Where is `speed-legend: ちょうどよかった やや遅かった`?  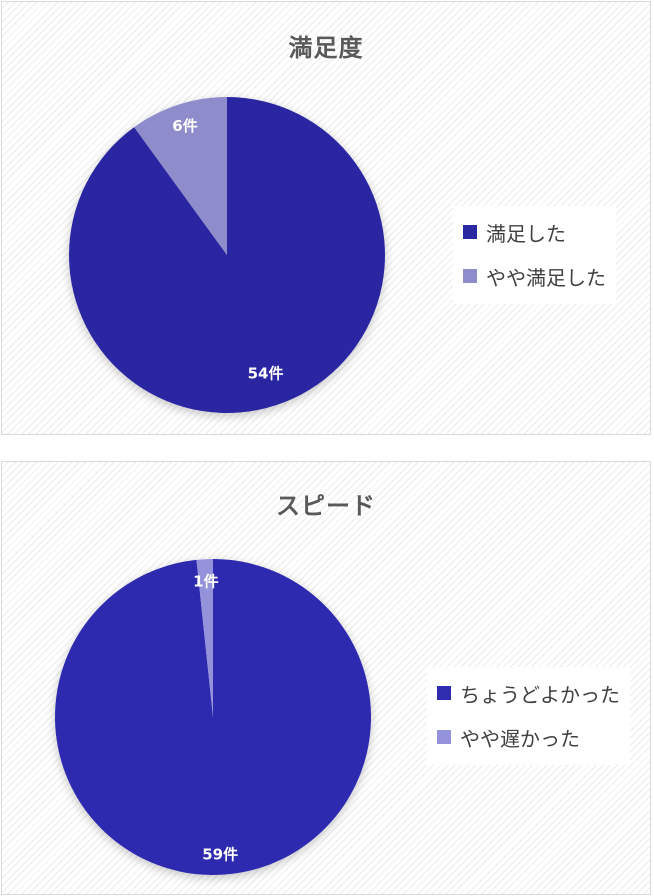 speed-legend: ちょうどよかった やや遅かった is located at coordinates (528, 716).